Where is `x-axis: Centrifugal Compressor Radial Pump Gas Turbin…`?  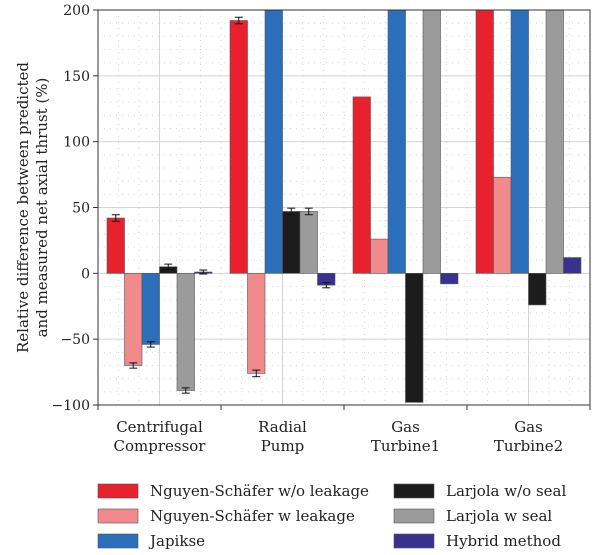
x-axis: Centrifugal Compressor Radial Pump Gas Turbin… is located at coordinates (344, 430).